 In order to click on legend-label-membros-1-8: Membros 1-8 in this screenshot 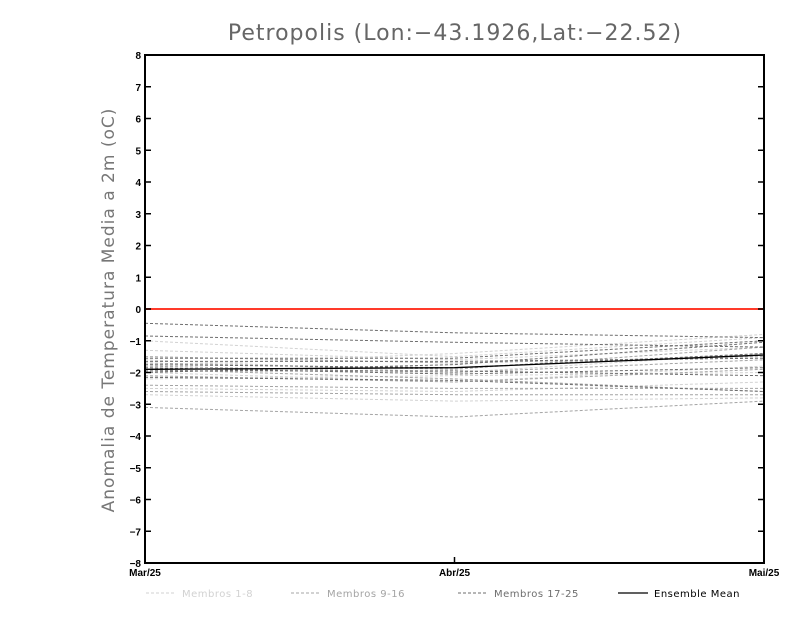, I will do `click(217, 594)`.